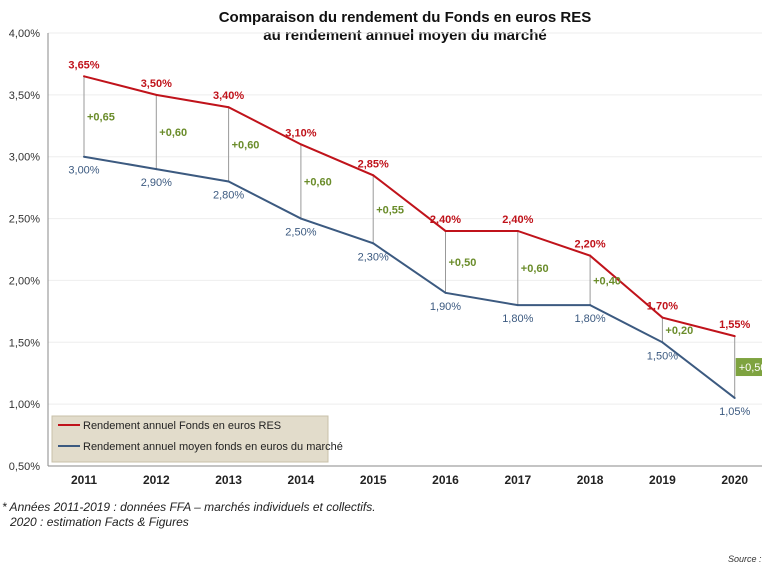  I want to click on x-tick-label: 2017, so click(517, 480).